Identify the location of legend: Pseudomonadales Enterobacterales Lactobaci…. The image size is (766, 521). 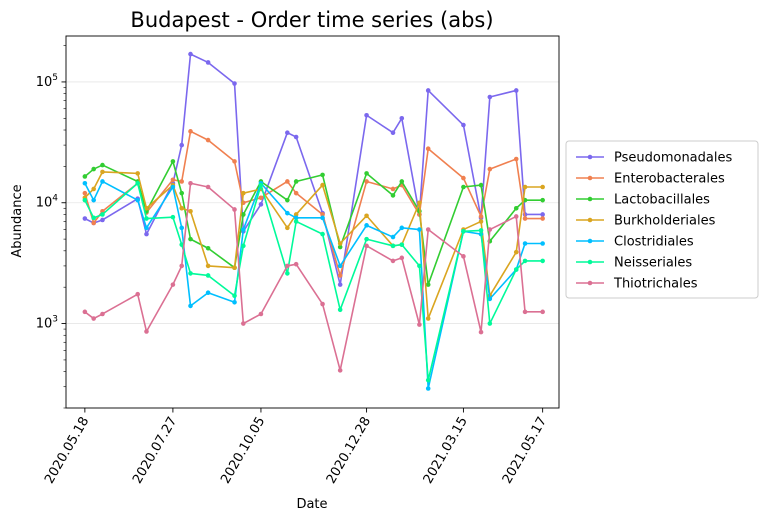
(662, 219).